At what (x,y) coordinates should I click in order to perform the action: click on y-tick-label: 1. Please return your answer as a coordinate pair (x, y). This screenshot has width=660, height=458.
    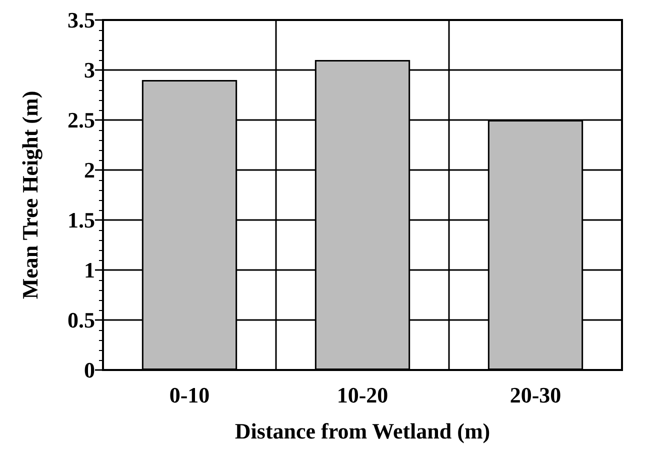
    Looking at the image, I should click on (89, 270).